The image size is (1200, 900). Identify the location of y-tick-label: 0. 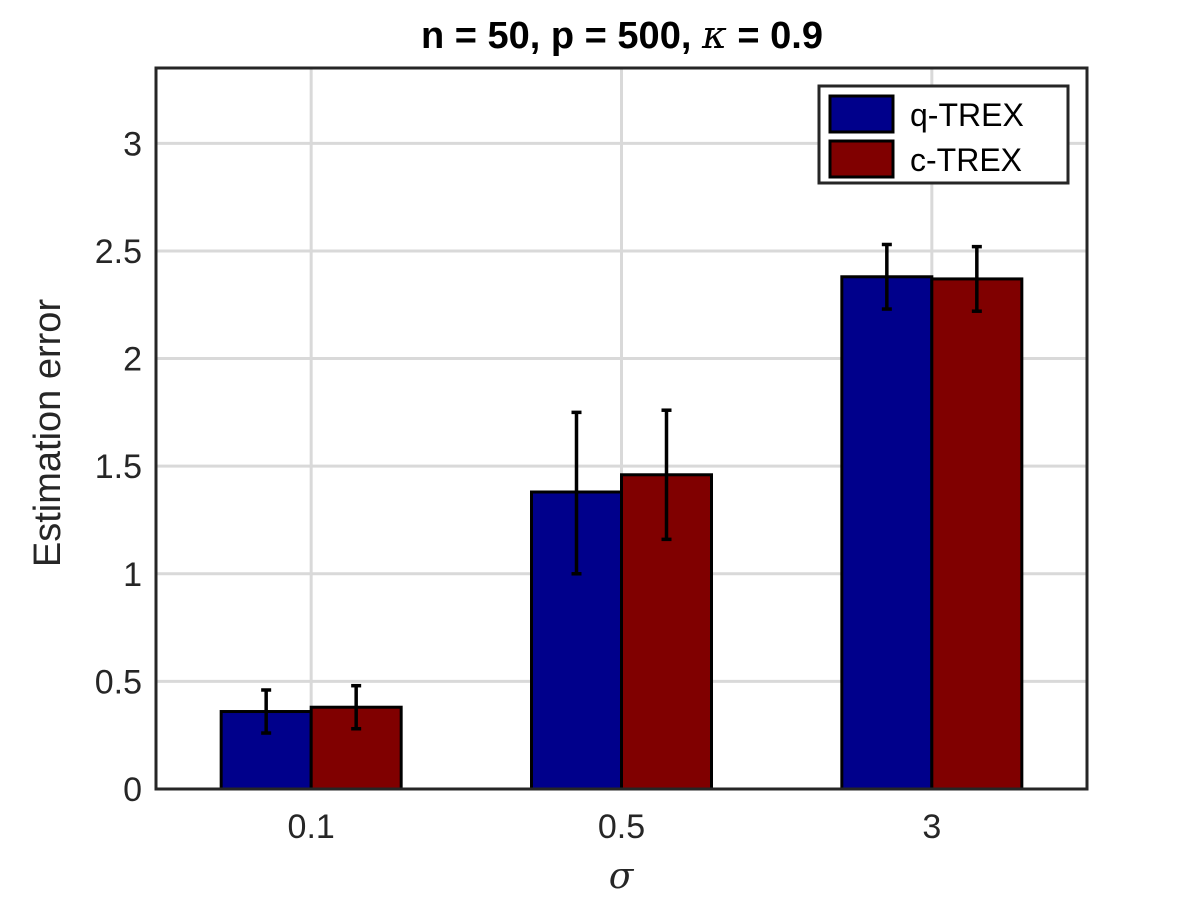
(132, 790).